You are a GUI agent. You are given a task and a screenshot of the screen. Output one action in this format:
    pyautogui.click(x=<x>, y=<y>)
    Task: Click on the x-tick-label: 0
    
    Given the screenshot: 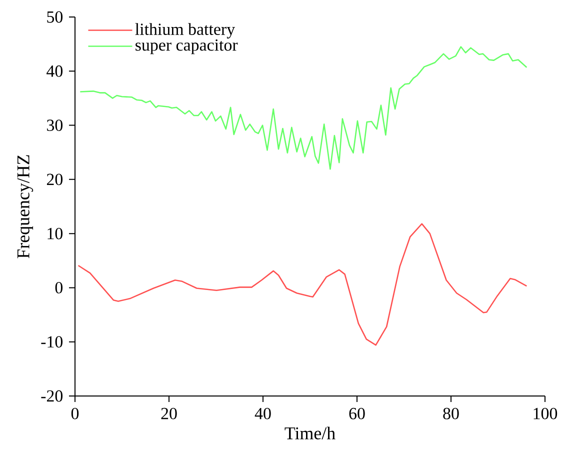 What is the action you would take?
    pyautogui.click(x=75, y=414)
    